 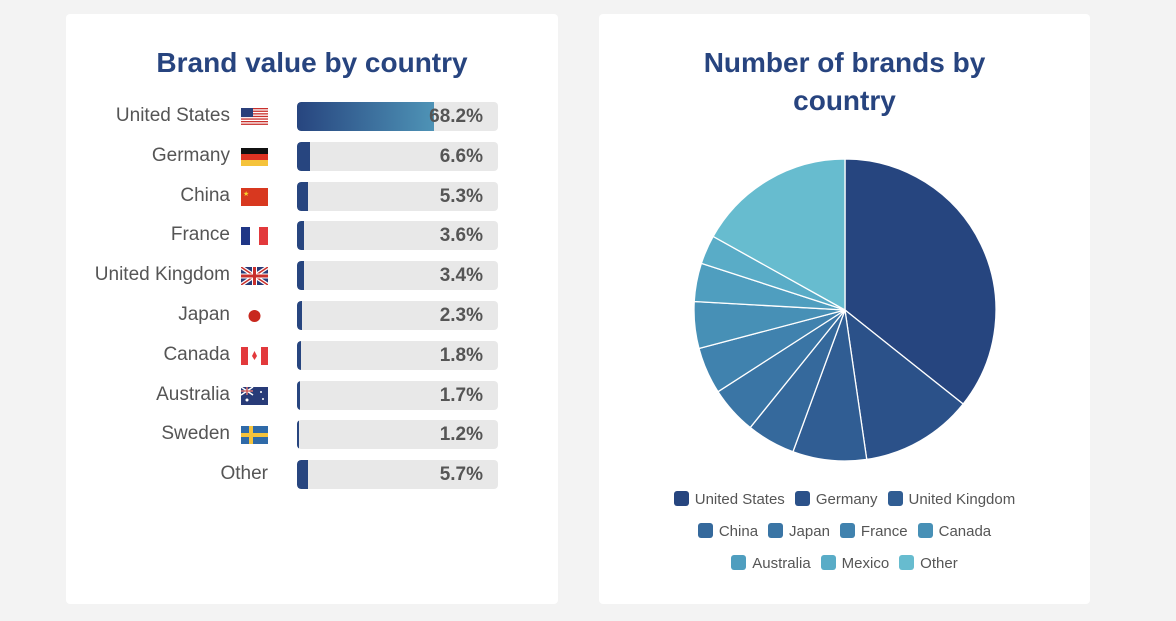 I want to click on bar-row: China ★ 5.3%, so click(x=312, y=196).